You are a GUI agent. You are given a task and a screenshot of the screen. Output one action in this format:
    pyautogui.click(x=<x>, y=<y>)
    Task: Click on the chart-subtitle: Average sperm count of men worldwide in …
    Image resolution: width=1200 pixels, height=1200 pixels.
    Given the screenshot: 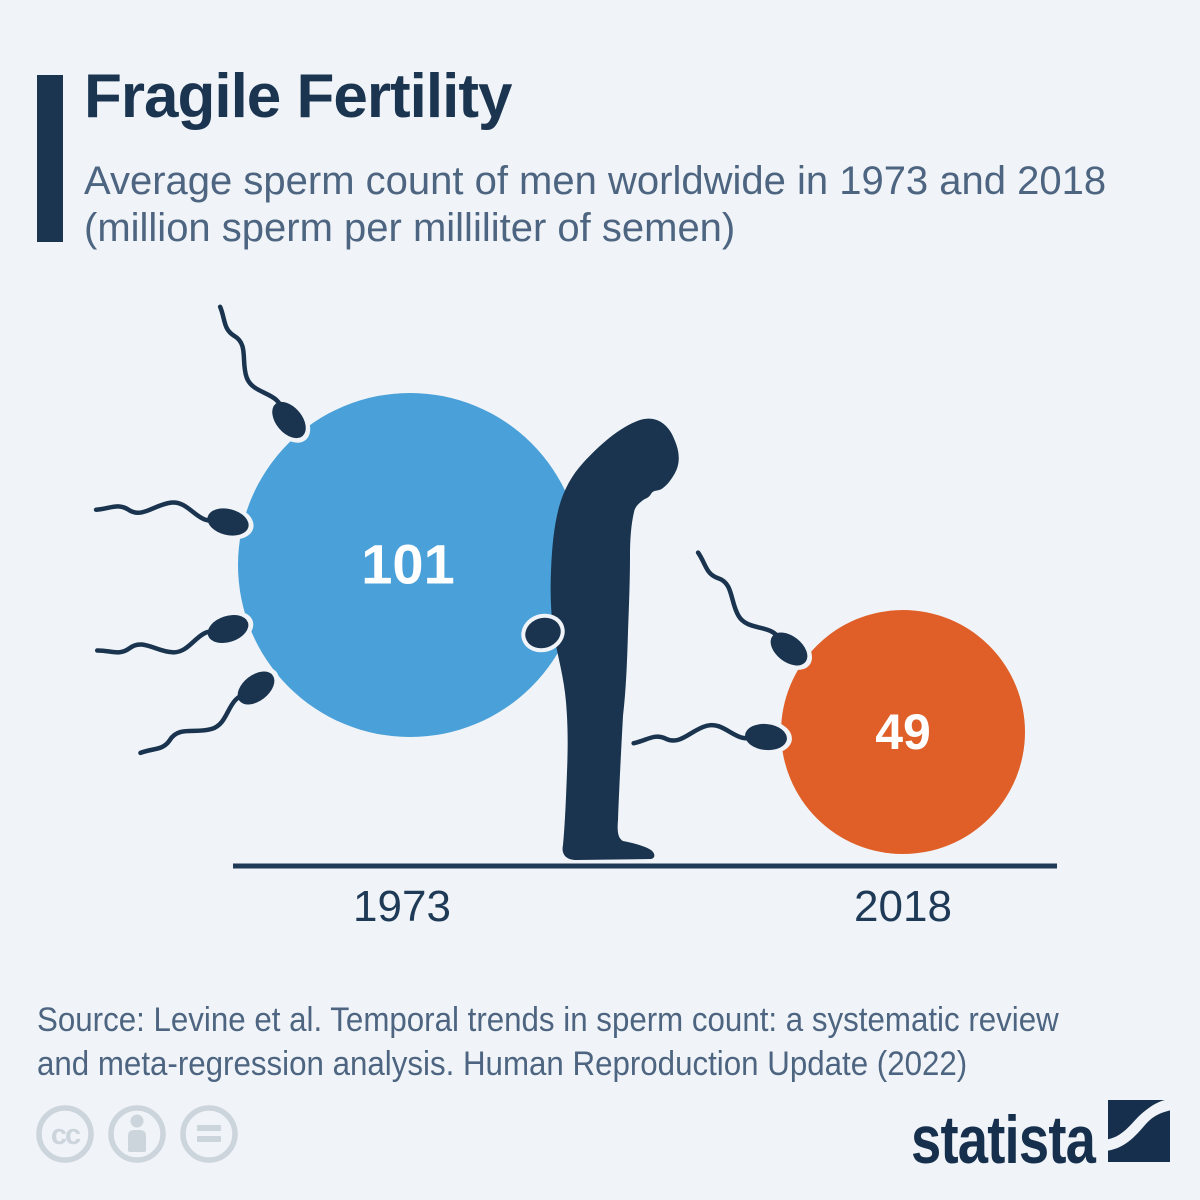 What is the action you would take?
    pyautogui.click(x=595, y=205)
    